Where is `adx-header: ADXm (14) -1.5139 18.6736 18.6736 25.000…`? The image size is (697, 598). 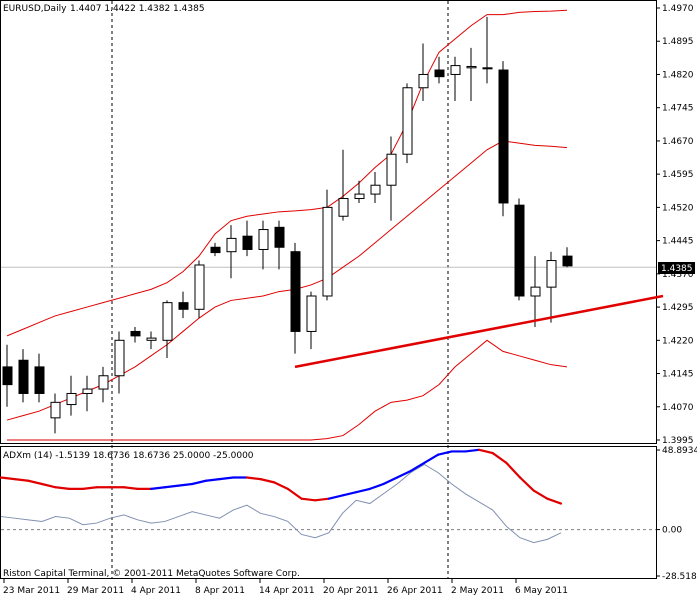 adx-header: ADXm (14) -1.5139 18.6736 18.6736 25.000… is located at coordinates (128, 456).